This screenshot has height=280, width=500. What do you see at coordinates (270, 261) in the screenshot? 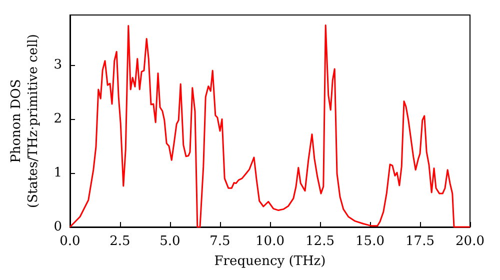
I see `x-axis-title: Frequency (THz)` at bounding box center [270, 261].